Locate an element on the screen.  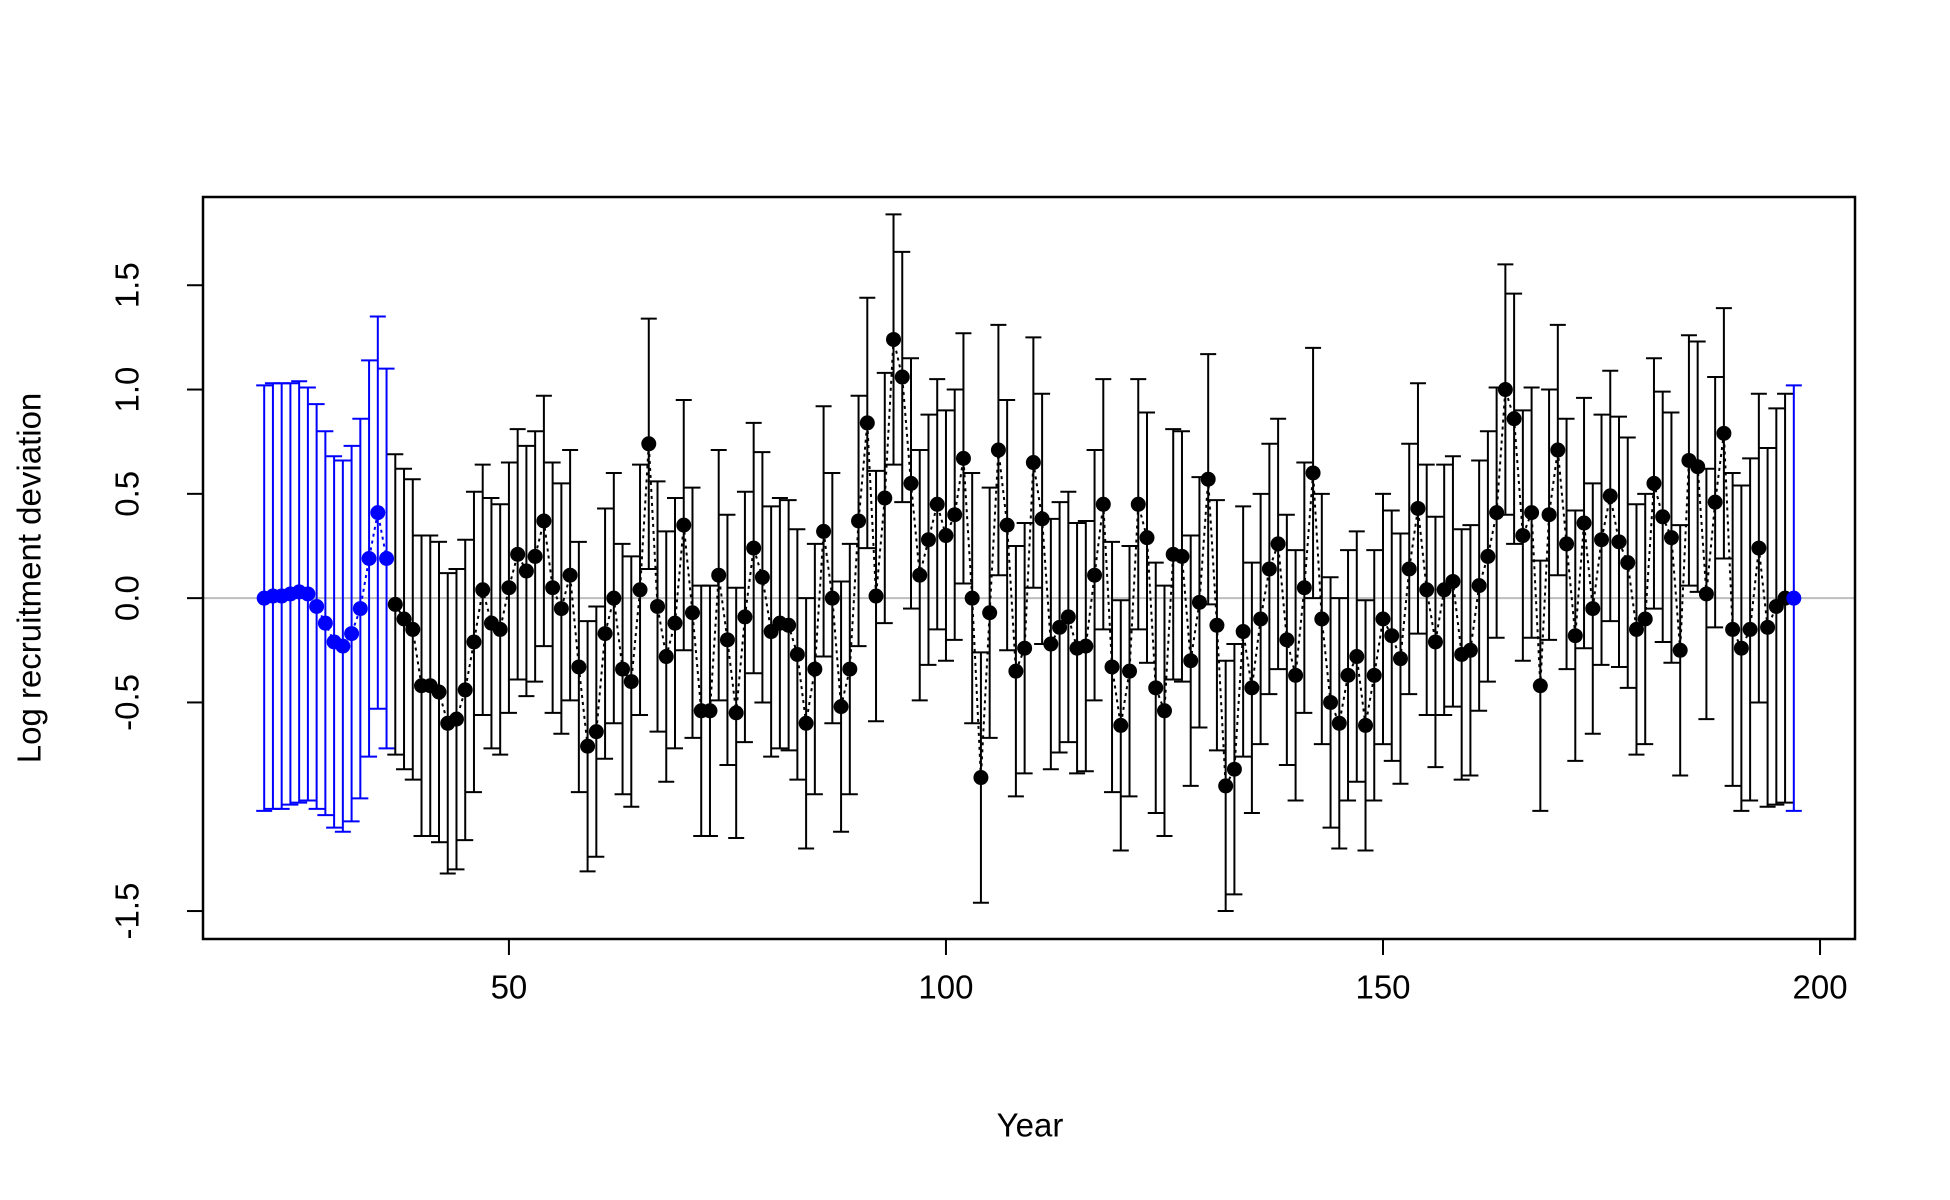
y-tick-label: -0.5 is located at coordinates (127, 702).